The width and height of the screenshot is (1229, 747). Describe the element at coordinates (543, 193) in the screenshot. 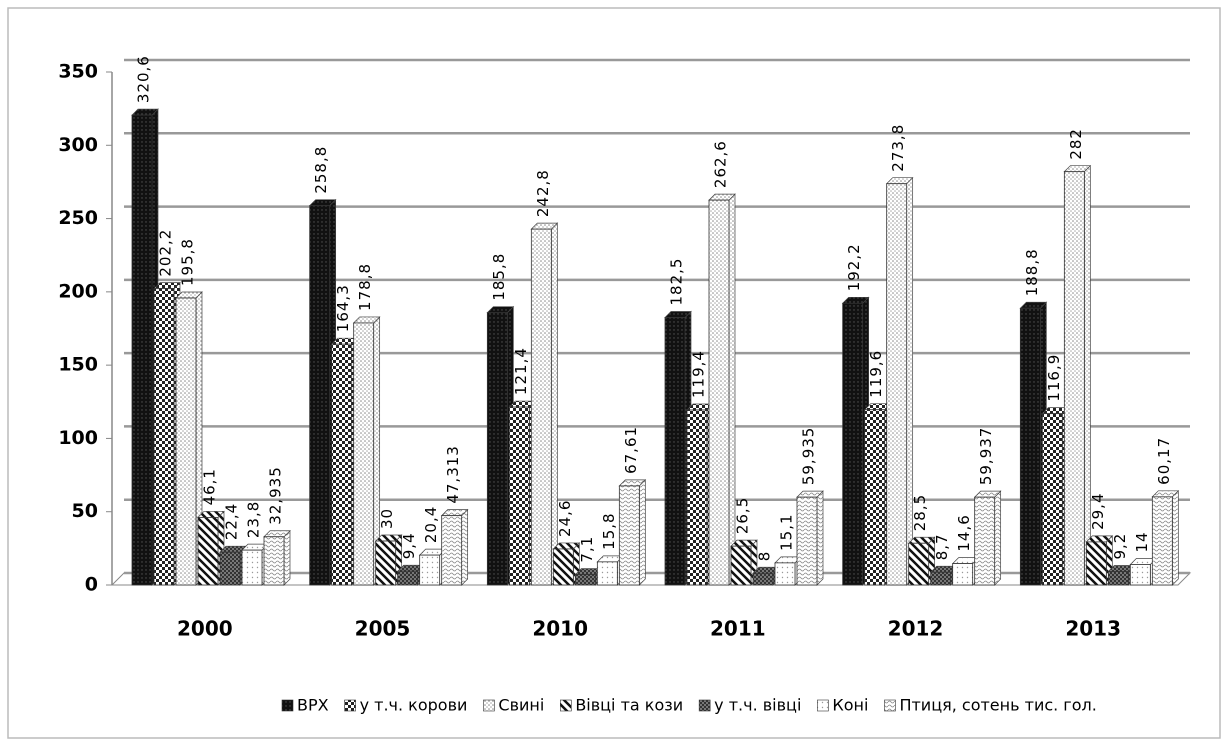

I see `value-label: 242,8` at that location.